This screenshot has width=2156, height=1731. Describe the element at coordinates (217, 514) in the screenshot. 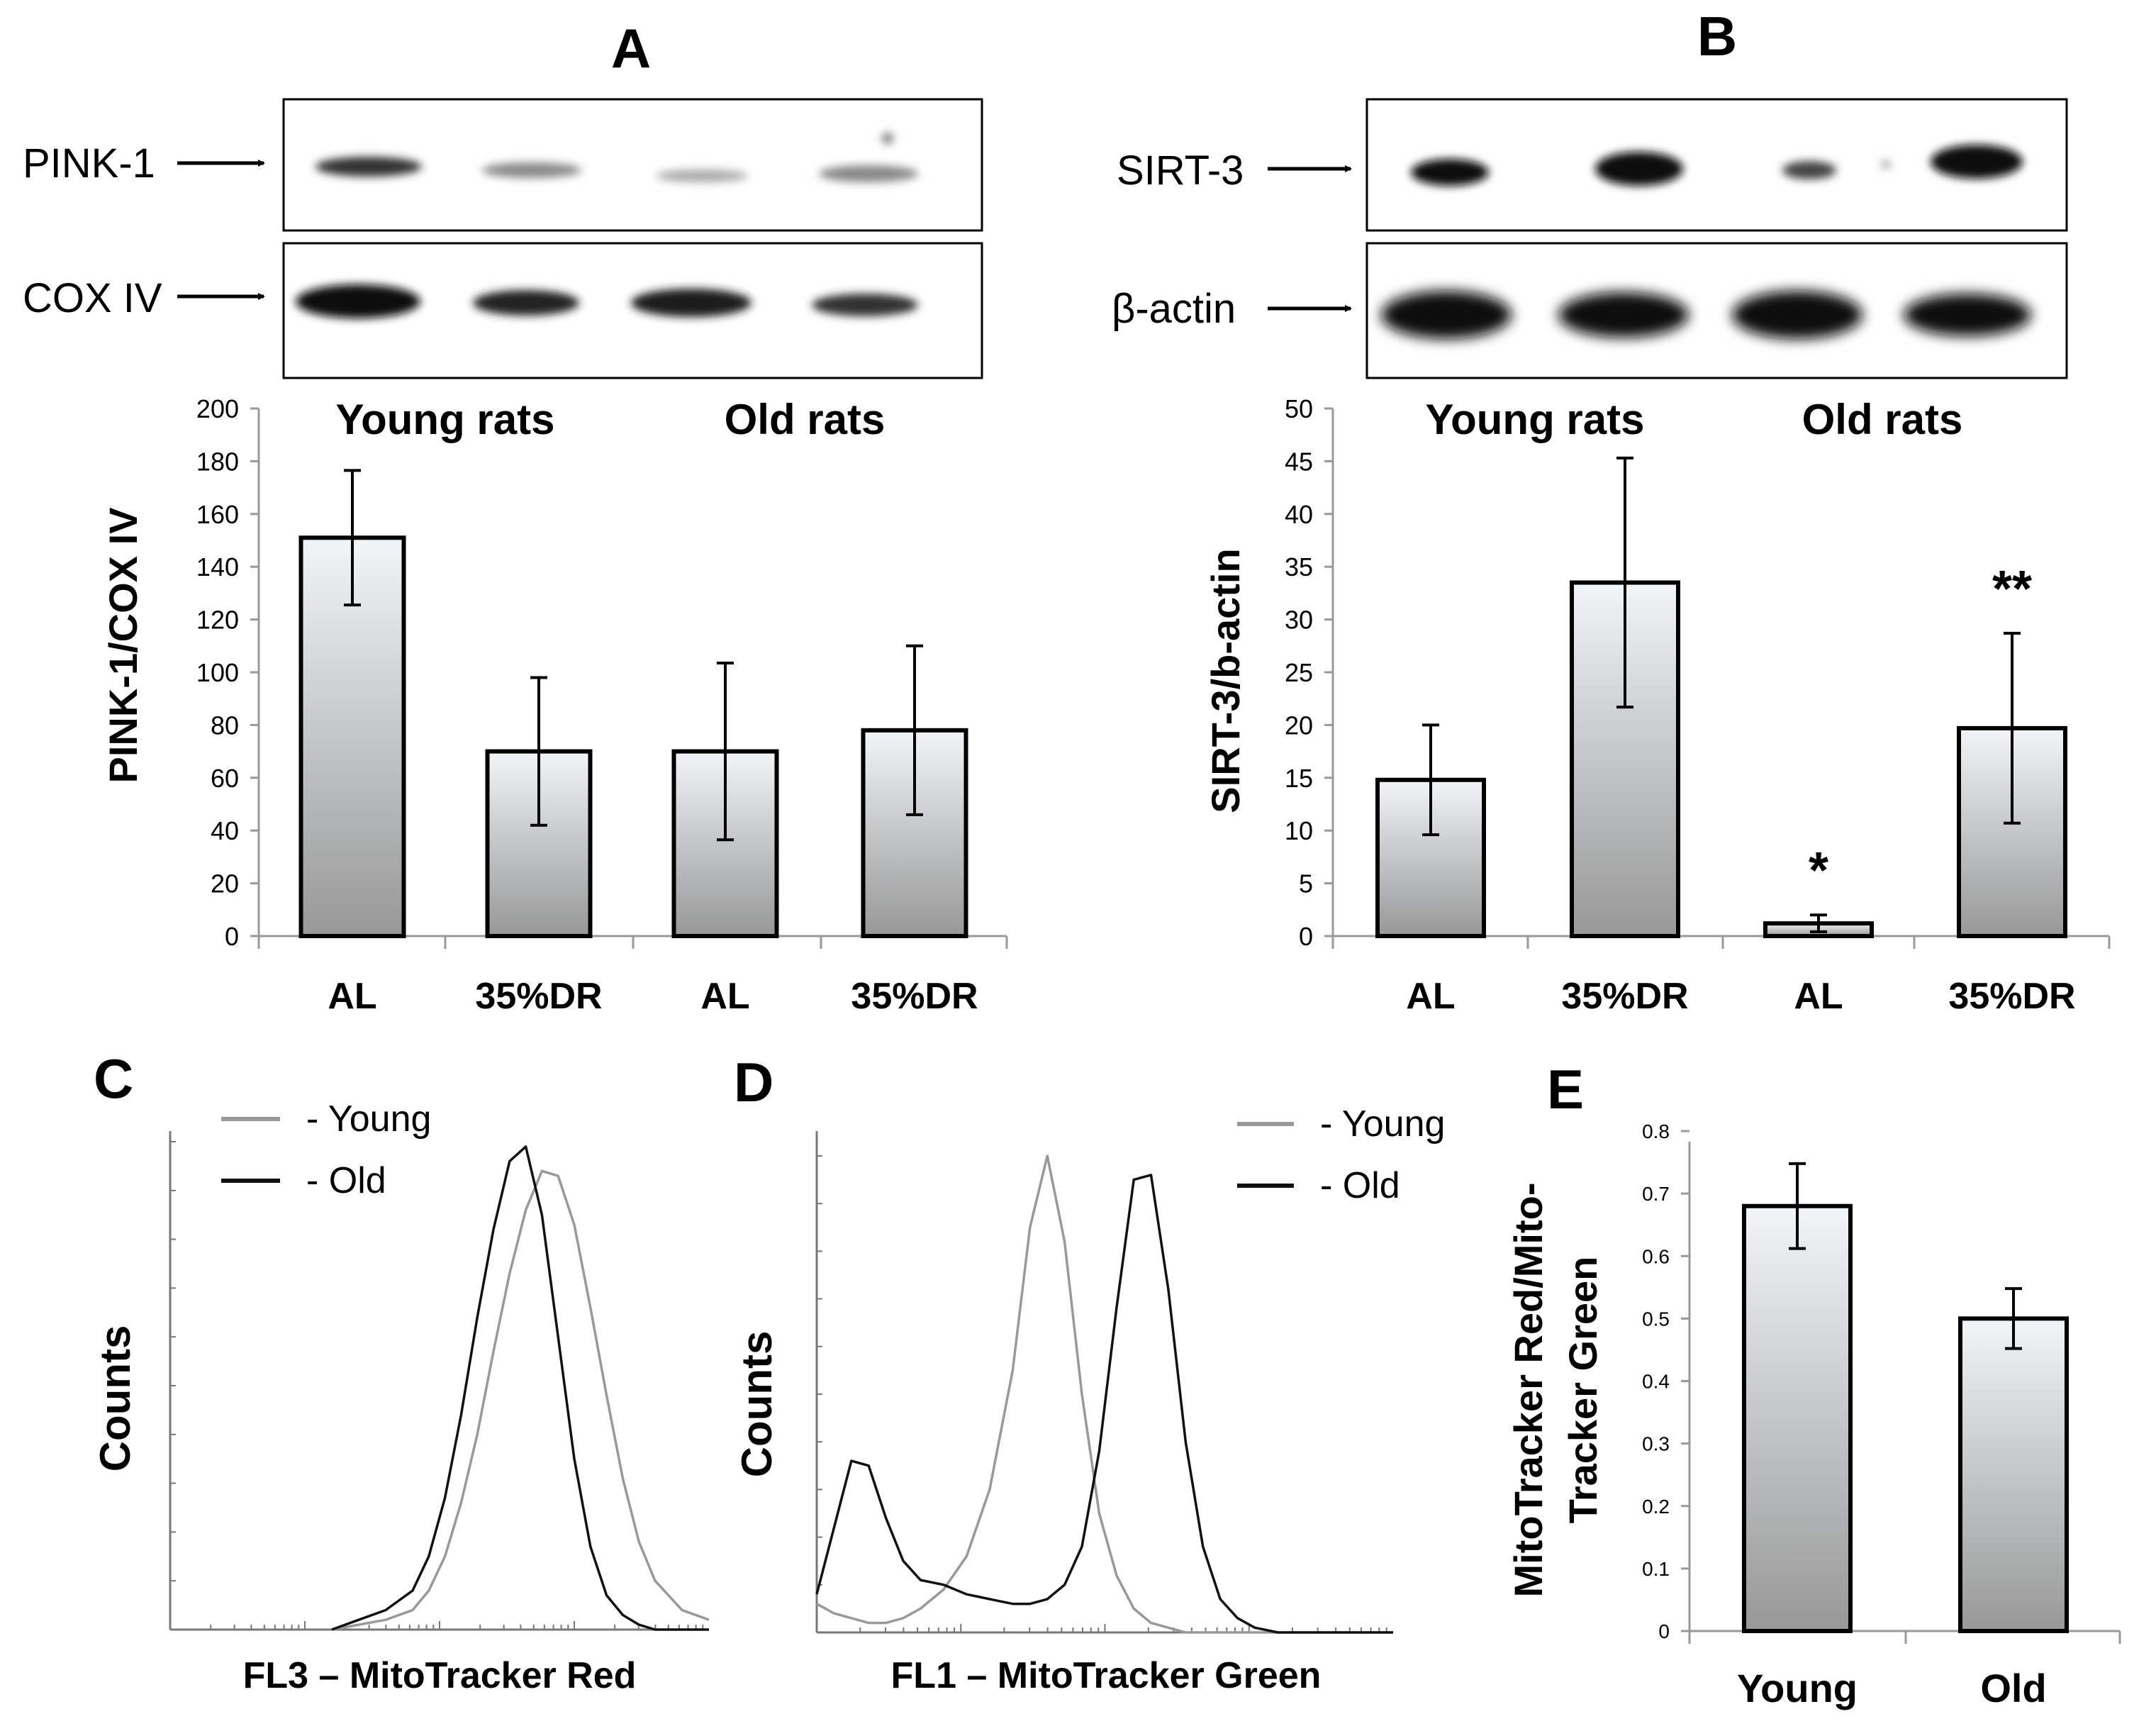

I see `a-y-tick-label: 160` at that location.